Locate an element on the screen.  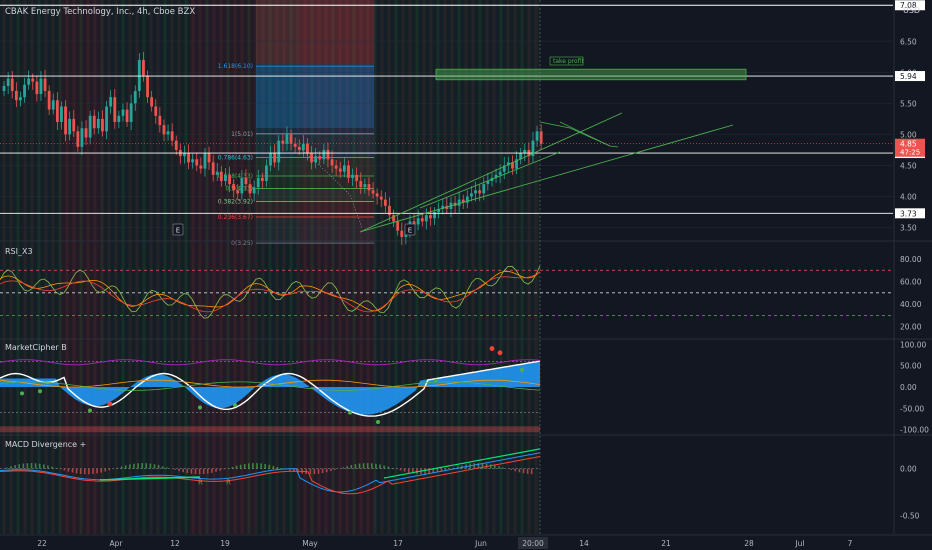
level-price-label: 3.73 is located at coordinates (908, 213).